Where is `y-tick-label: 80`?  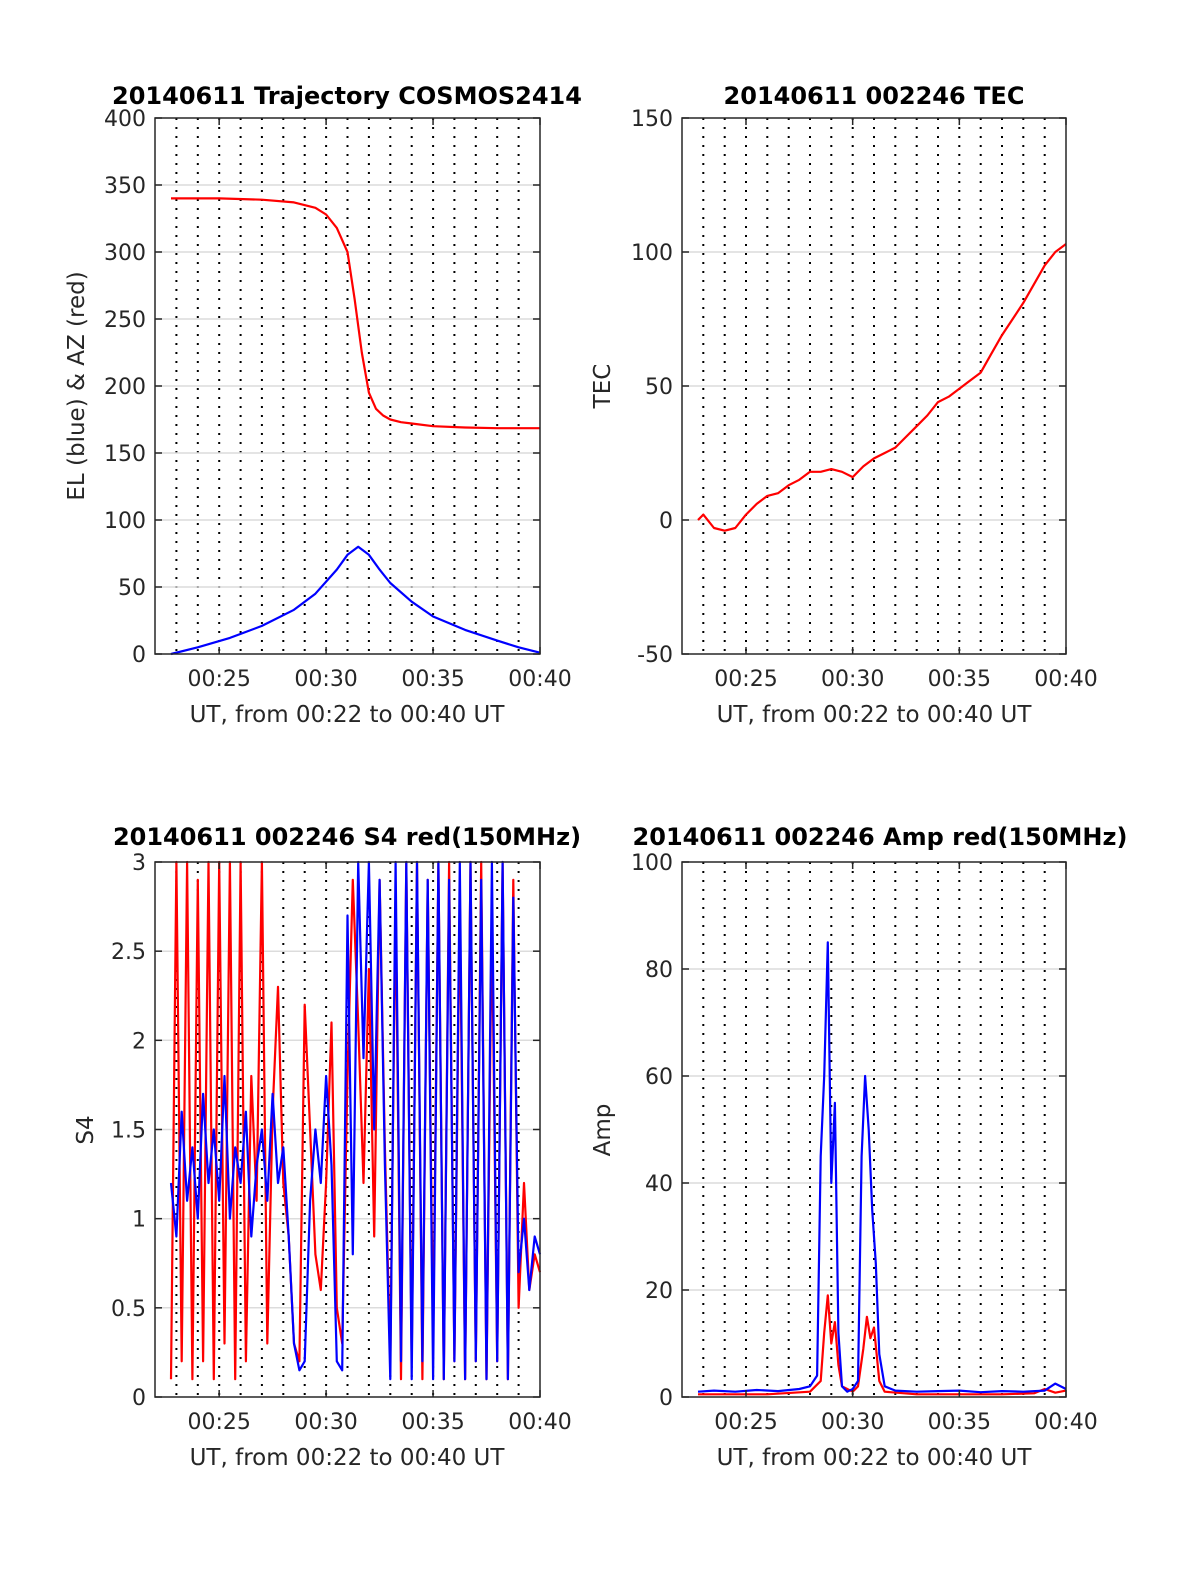 y-tick-label: 80 is located at coordinates (659, 970).